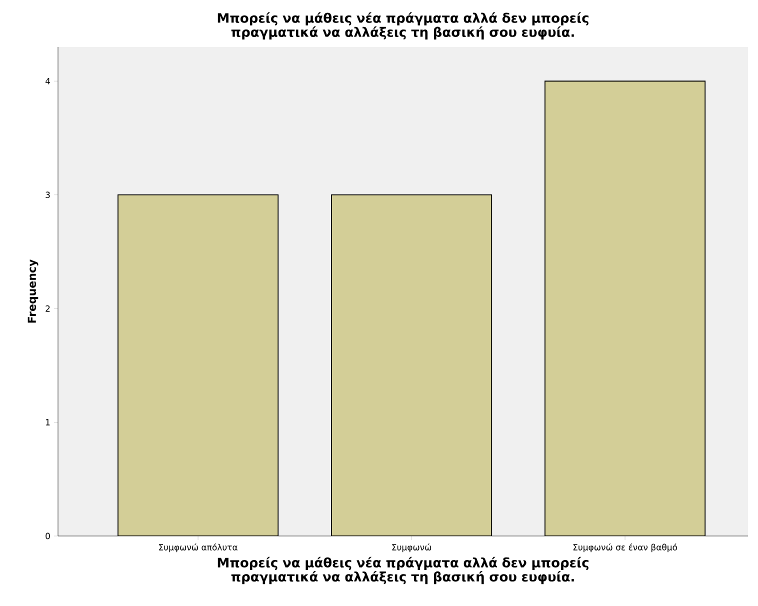 The image size is (758, 606). Describe the element at coordinates (48, 536) in the screenshot. I see `y-tick-label: 0` at that location.